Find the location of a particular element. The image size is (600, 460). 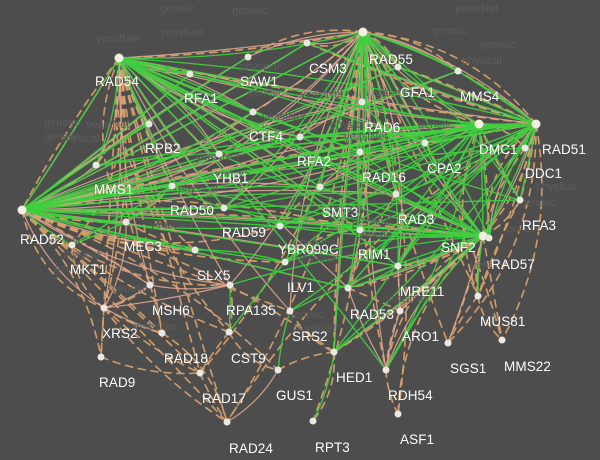

node-rpt3 is located at coordinates (313, 421).